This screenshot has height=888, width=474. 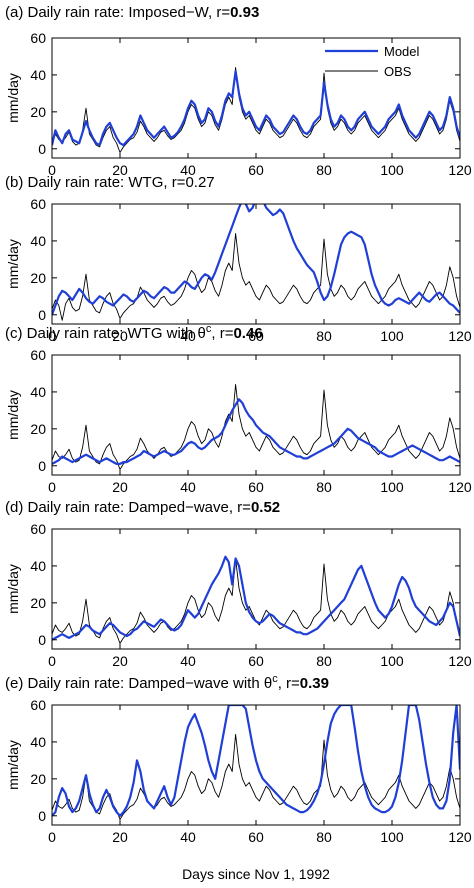 I want to click on panel-title: (b) Daily rain rate: WTG, r=0.27, so click(x=110, y=182).